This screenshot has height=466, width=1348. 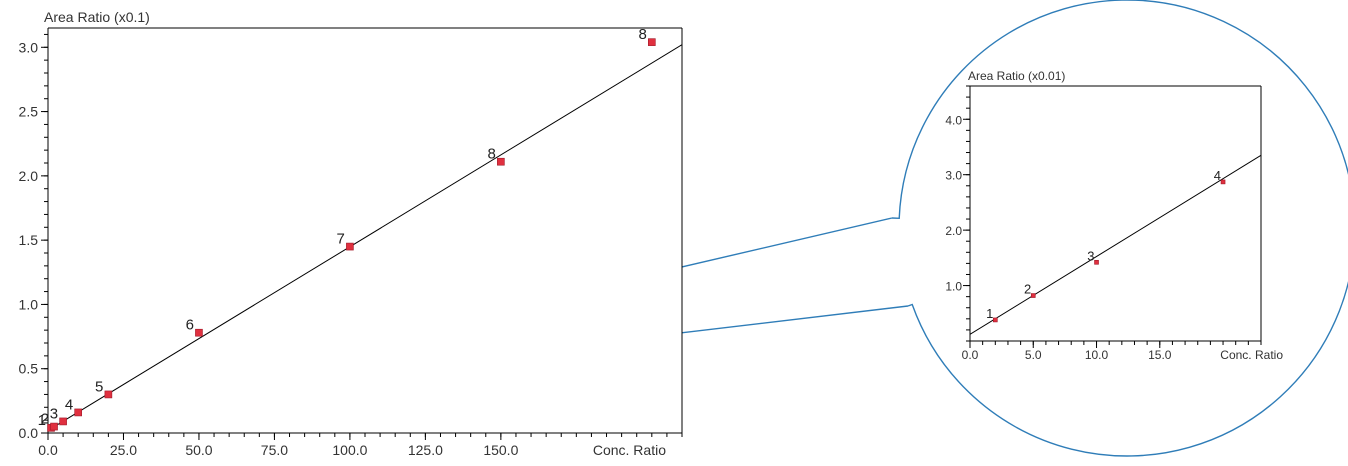 What do you see at coordinates (1217, 175) in the screenshot?
I see `zoom-point-label-4: 4` at bounding box center [1217, 175].